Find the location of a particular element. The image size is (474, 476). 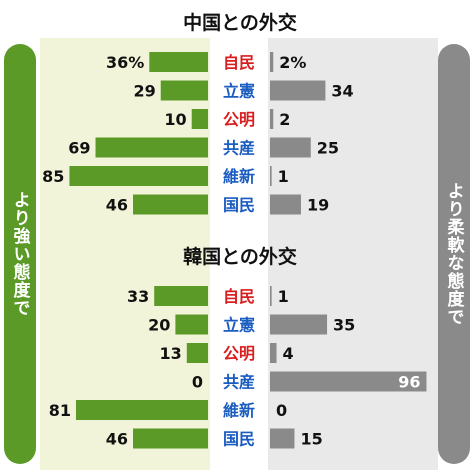

label-flexible-1-3: 96 is located at coordinates (409, 382).